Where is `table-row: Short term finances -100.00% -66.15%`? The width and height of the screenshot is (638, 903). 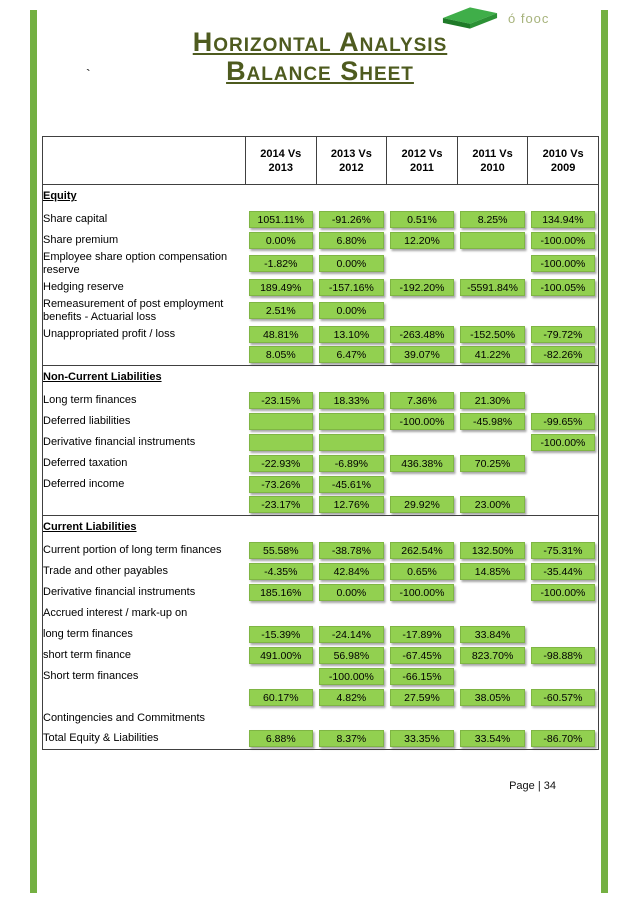
table-row: Short term finances -100.00% -66.15% is located at coordinates (321, 676).